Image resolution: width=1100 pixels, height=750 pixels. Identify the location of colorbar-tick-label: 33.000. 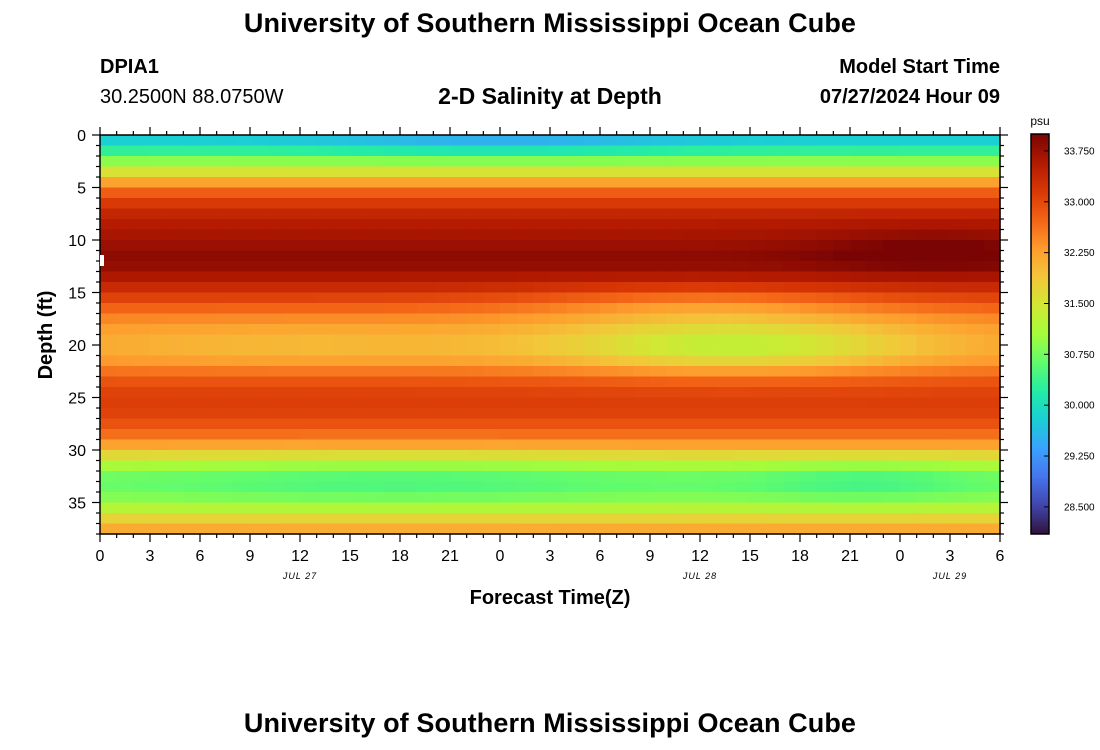
(1079, 202).